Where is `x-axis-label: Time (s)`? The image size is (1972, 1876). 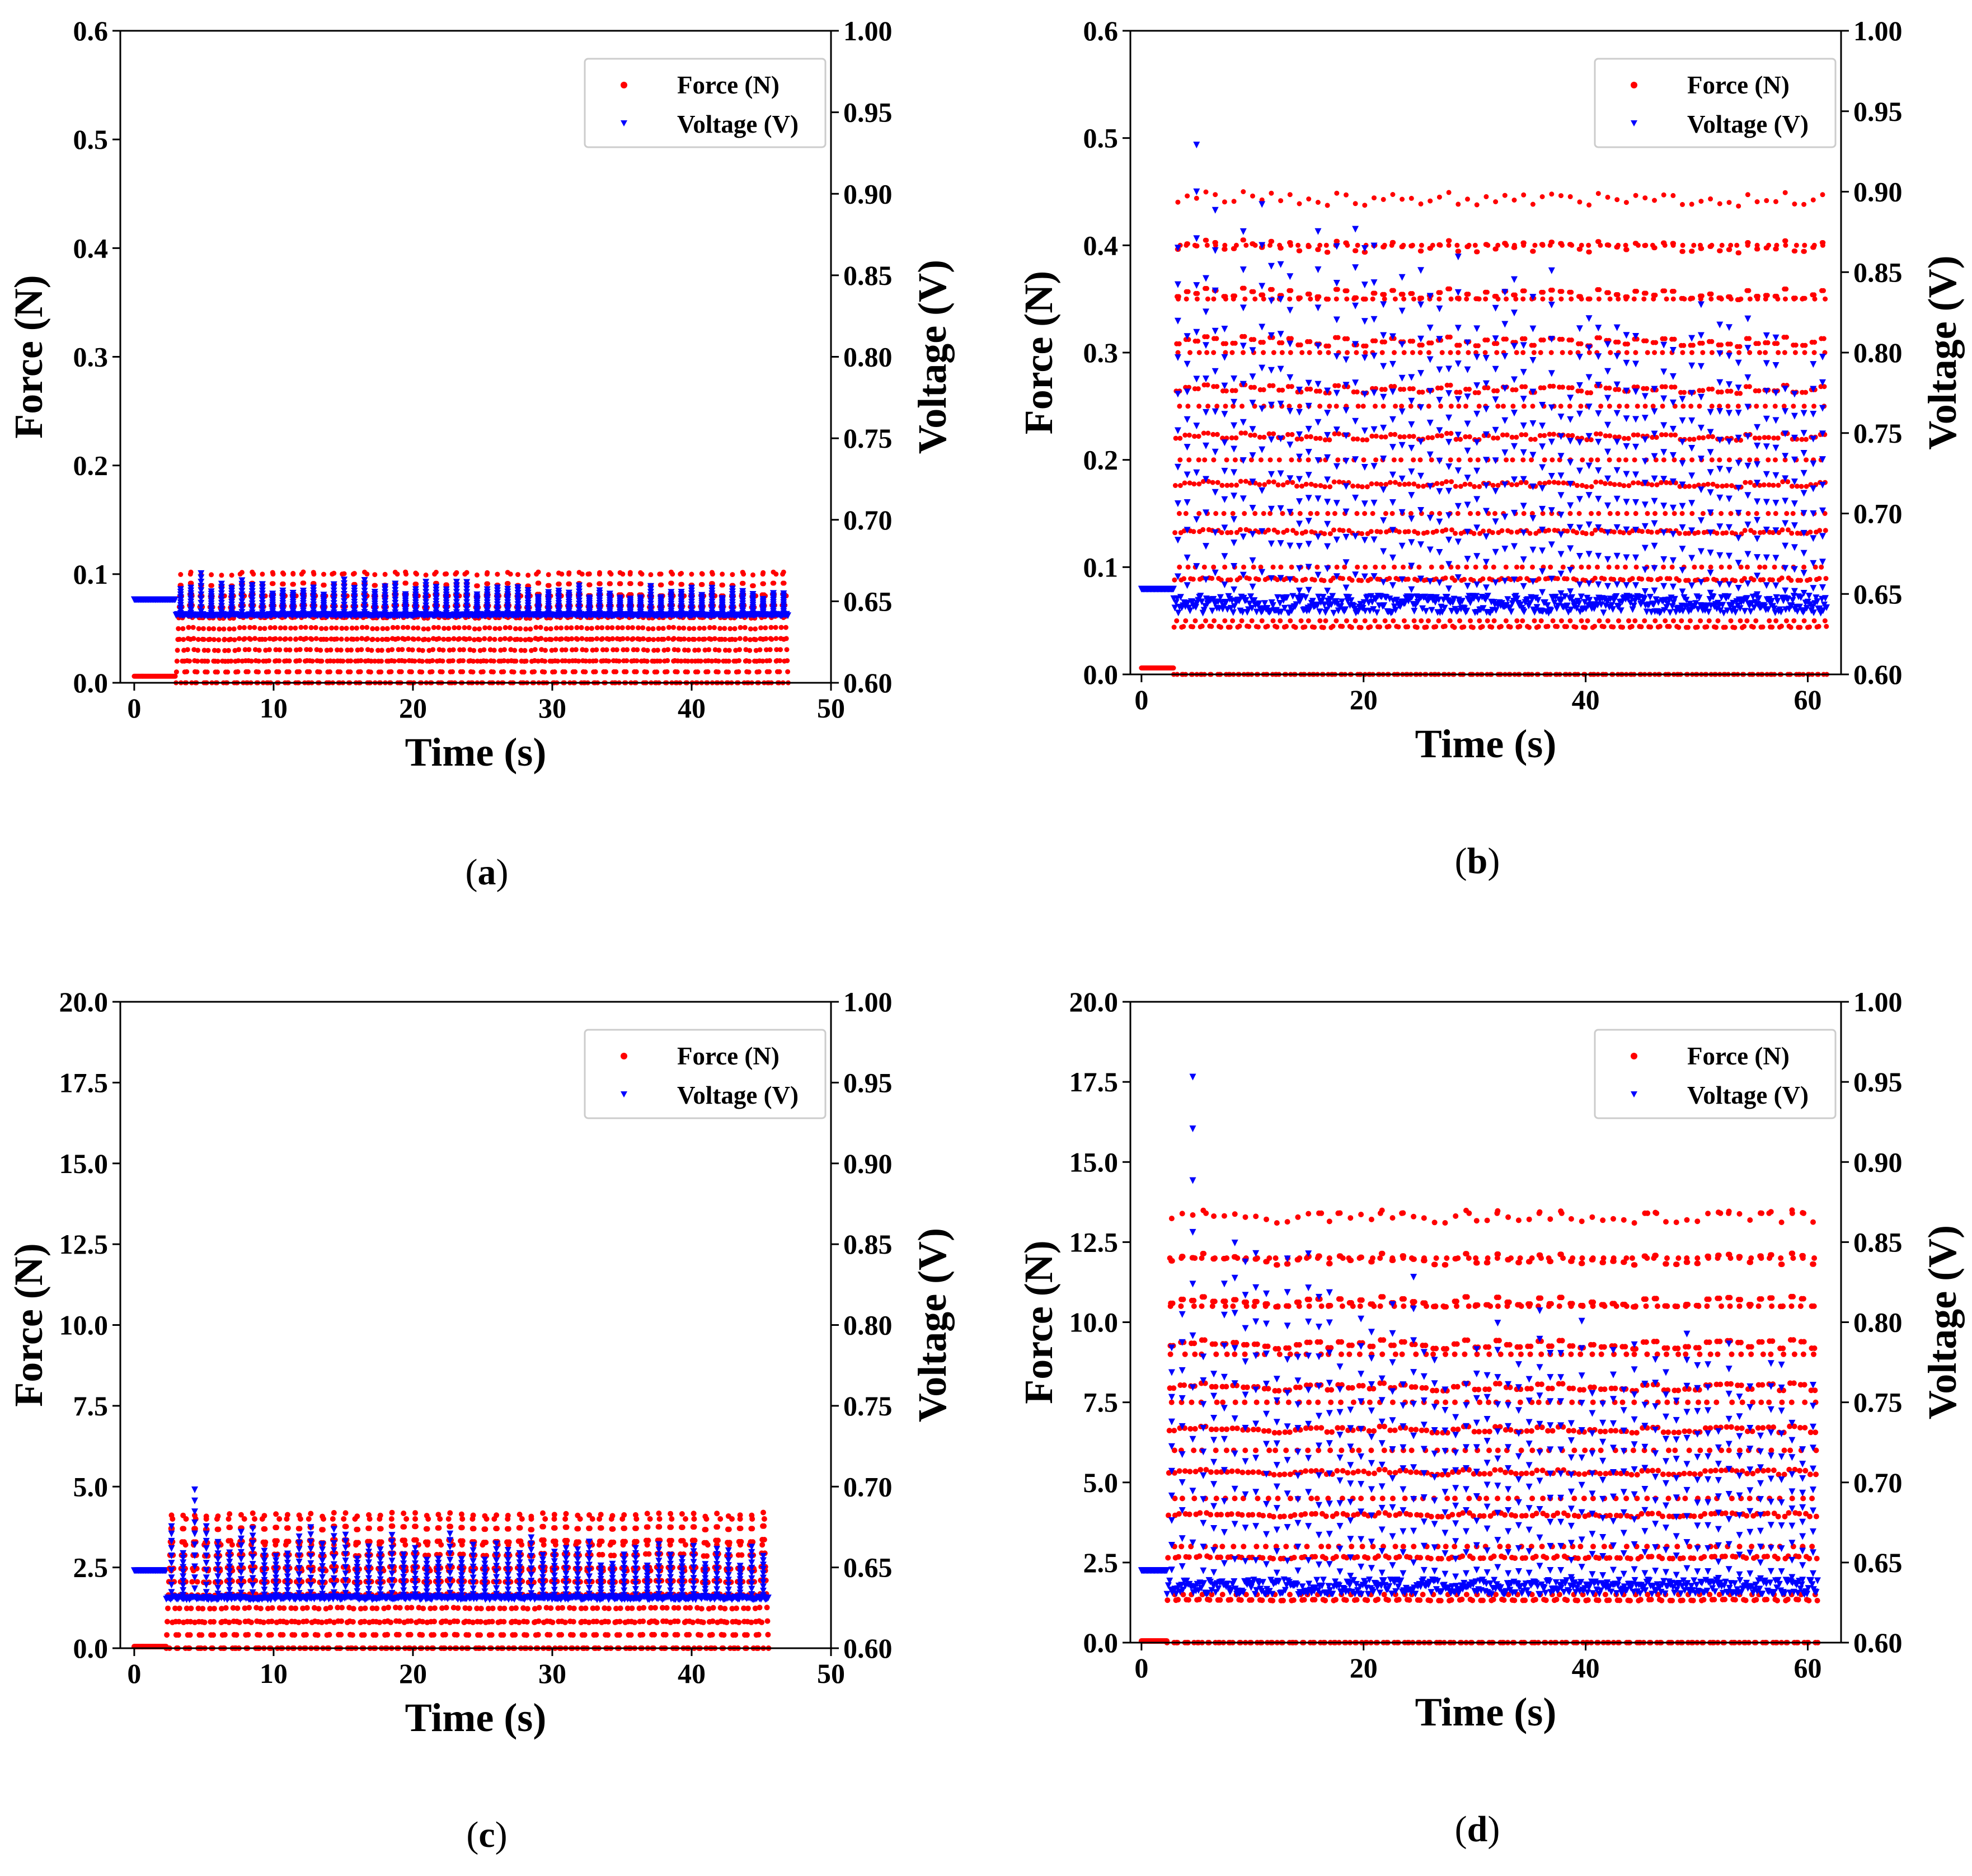 x-axis-label: Time (s) is located at coordinates (476, 752).